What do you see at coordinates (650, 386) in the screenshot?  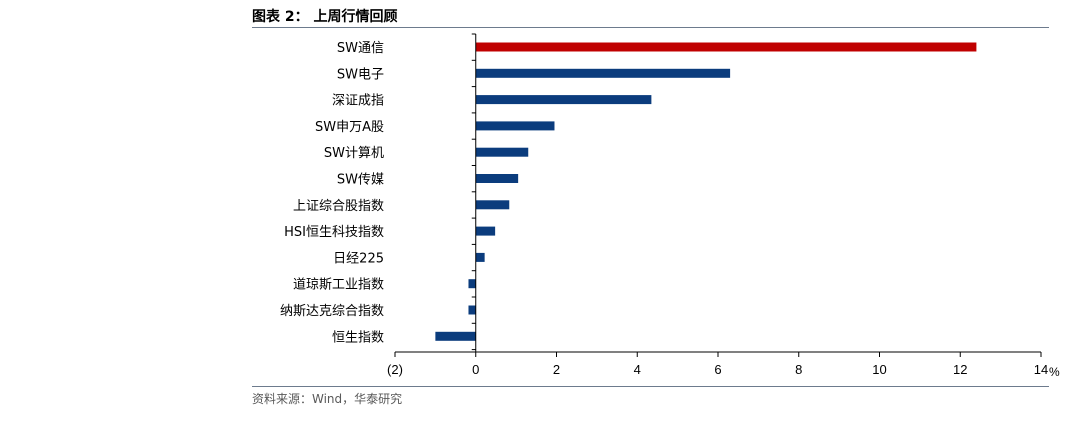 I see `bottom-rule` at bounding box center [650, 386].